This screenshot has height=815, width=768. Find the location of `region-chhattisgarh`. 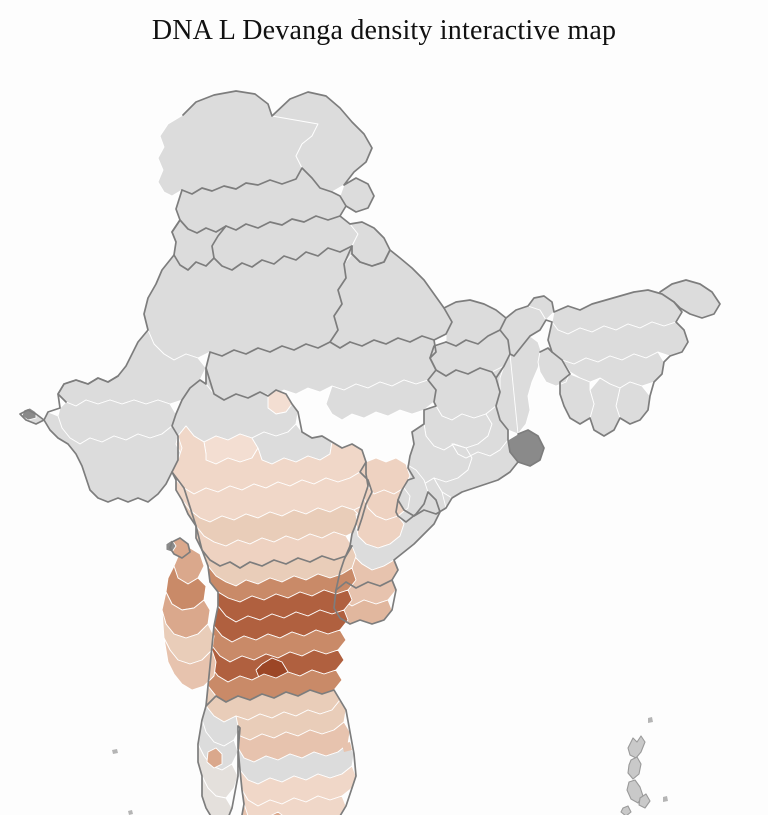

region-chhattisgarh is located at coordinates (454, 426).